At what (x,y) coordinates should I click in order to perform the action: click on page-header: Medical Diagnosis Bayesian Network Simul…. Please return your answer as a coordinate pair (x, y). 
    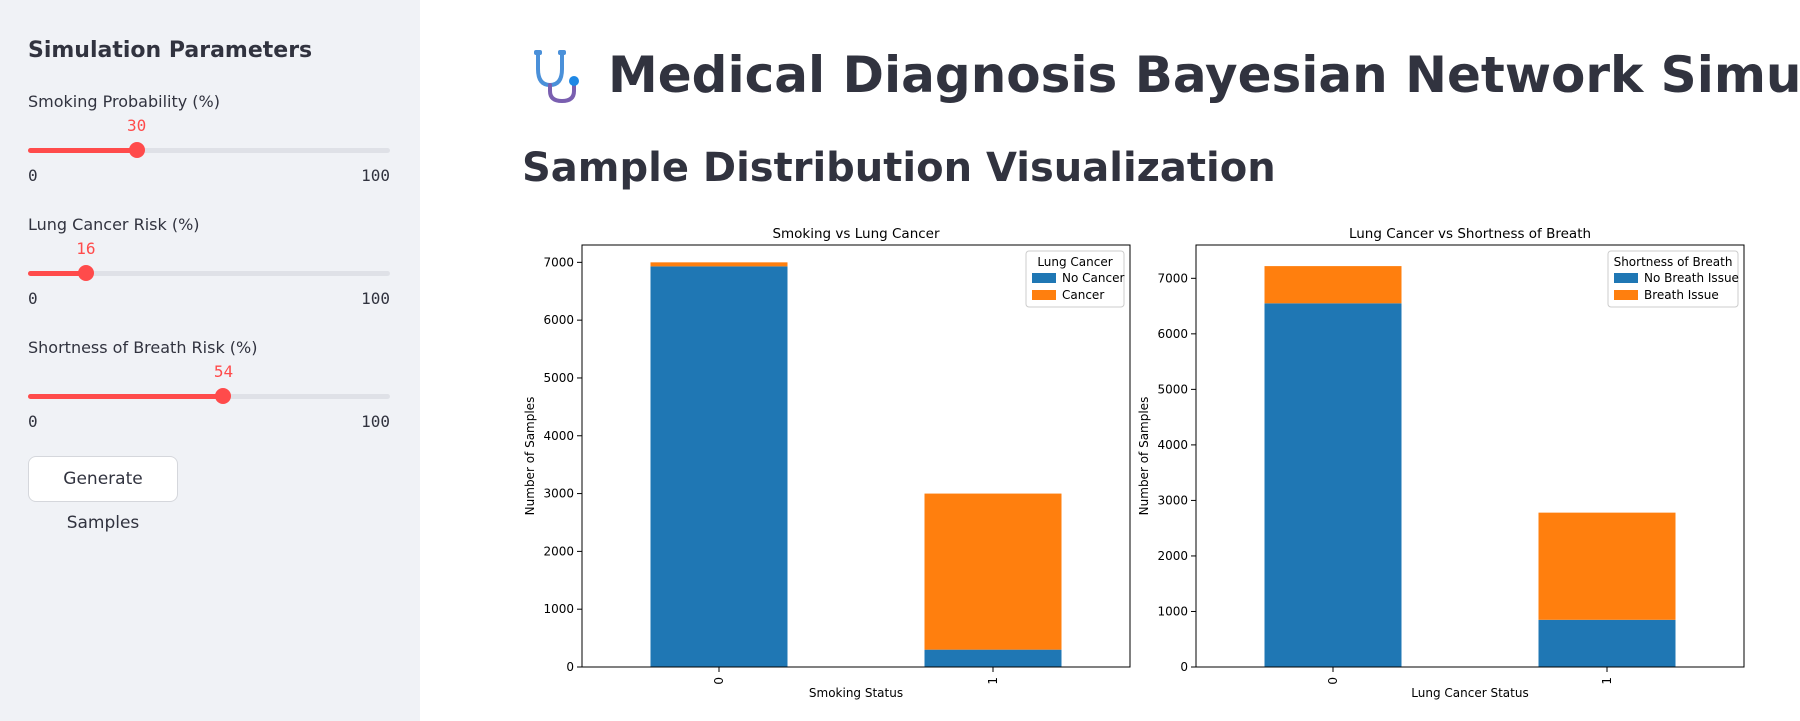
    Looking at the image, I should click on (1164, 75).